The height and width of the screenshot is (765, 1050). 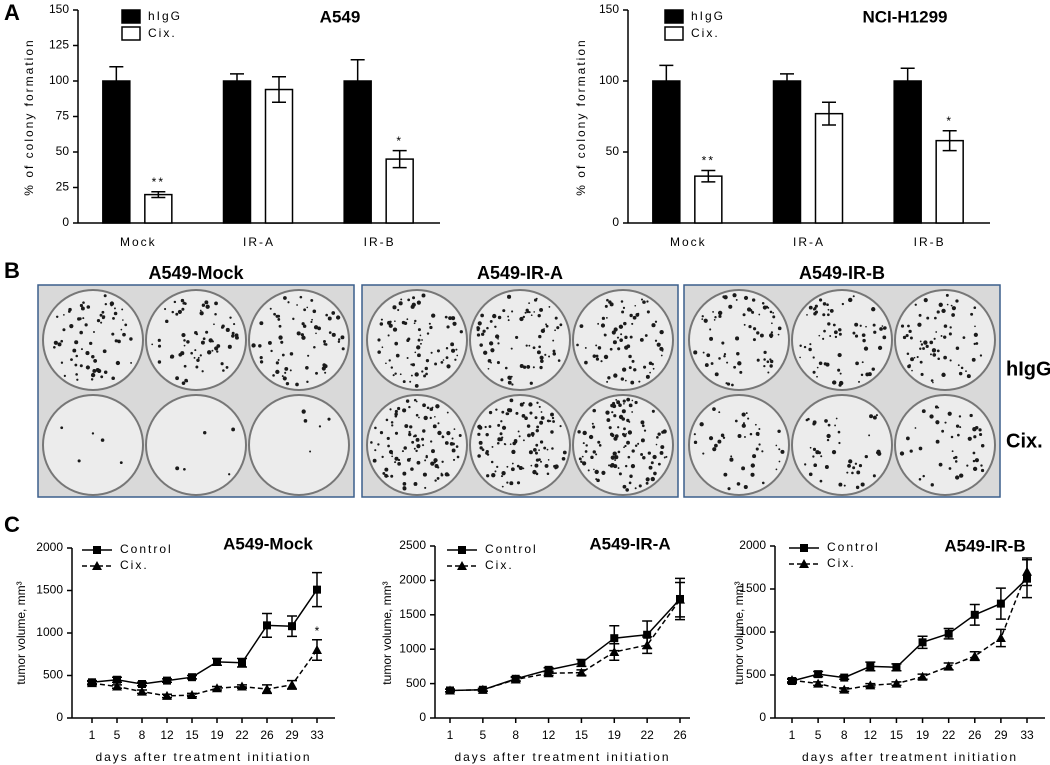 I want to click on y-tick-label: 1000, so click(x=412, y=648).